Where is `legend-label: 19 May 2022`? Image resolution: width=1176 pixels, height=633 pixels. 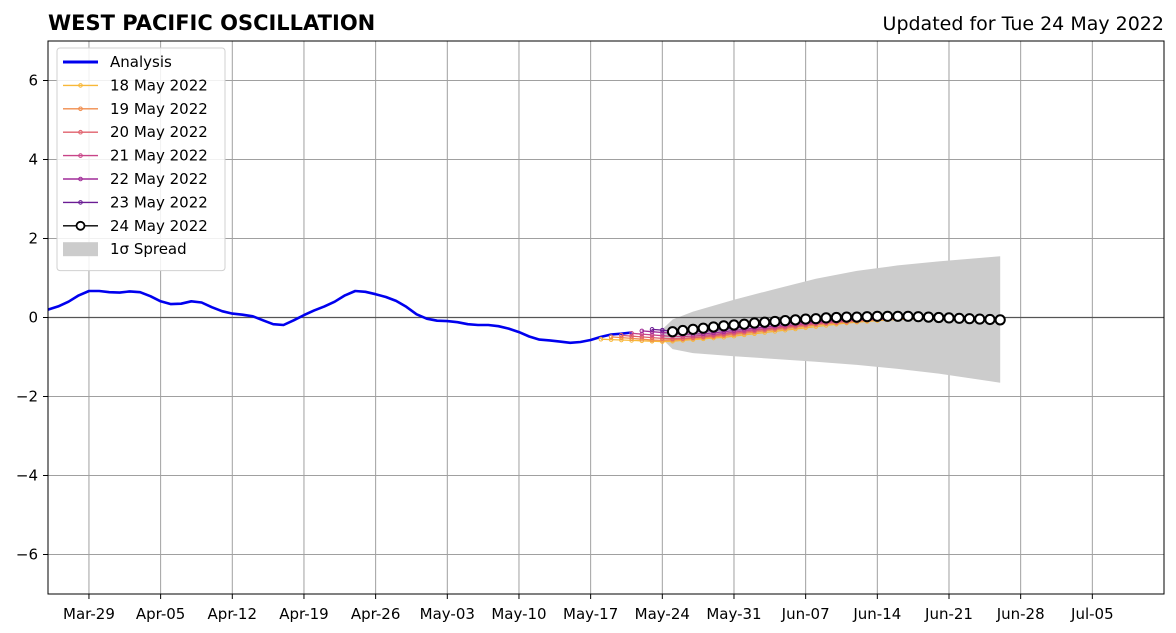
legend-label: 19 May 2022 is located at coordinates (159, 109).